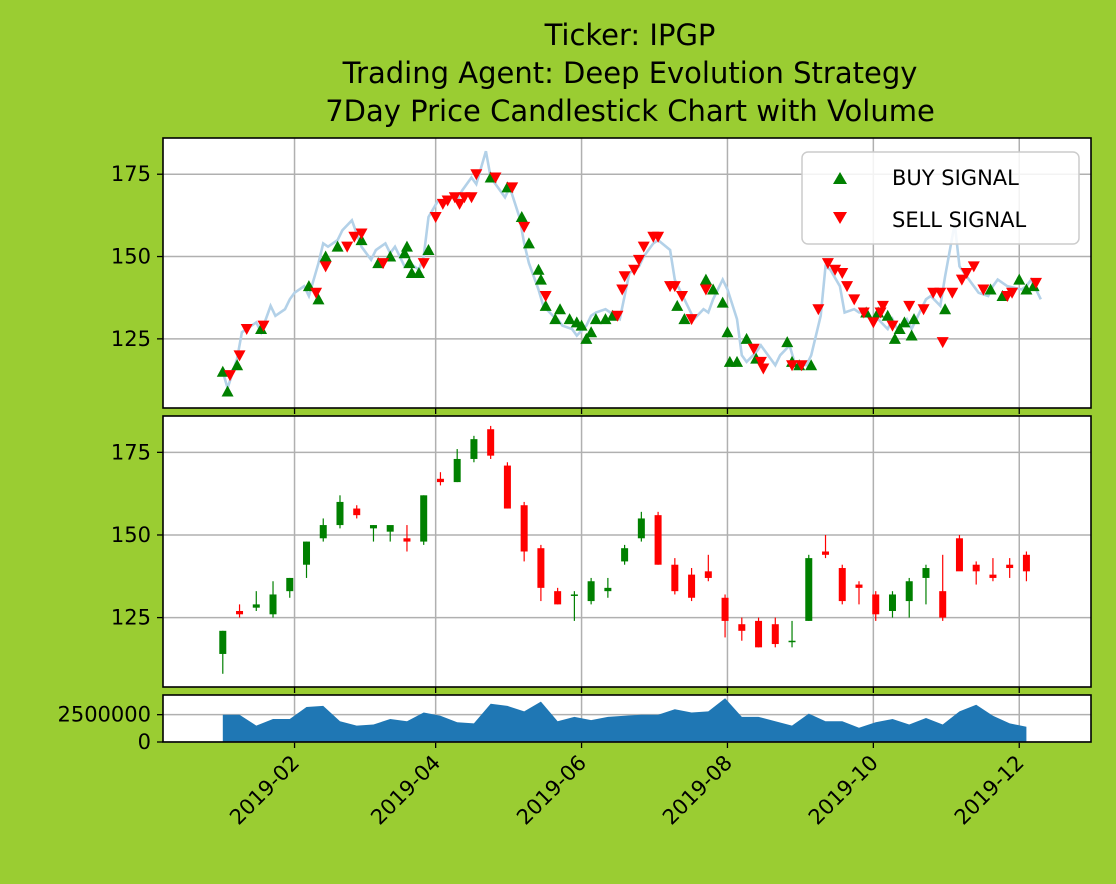  Describe the element at coordinates (264, 790) in the screenshot. I see `x-tick-label: 2019-02` at that location.